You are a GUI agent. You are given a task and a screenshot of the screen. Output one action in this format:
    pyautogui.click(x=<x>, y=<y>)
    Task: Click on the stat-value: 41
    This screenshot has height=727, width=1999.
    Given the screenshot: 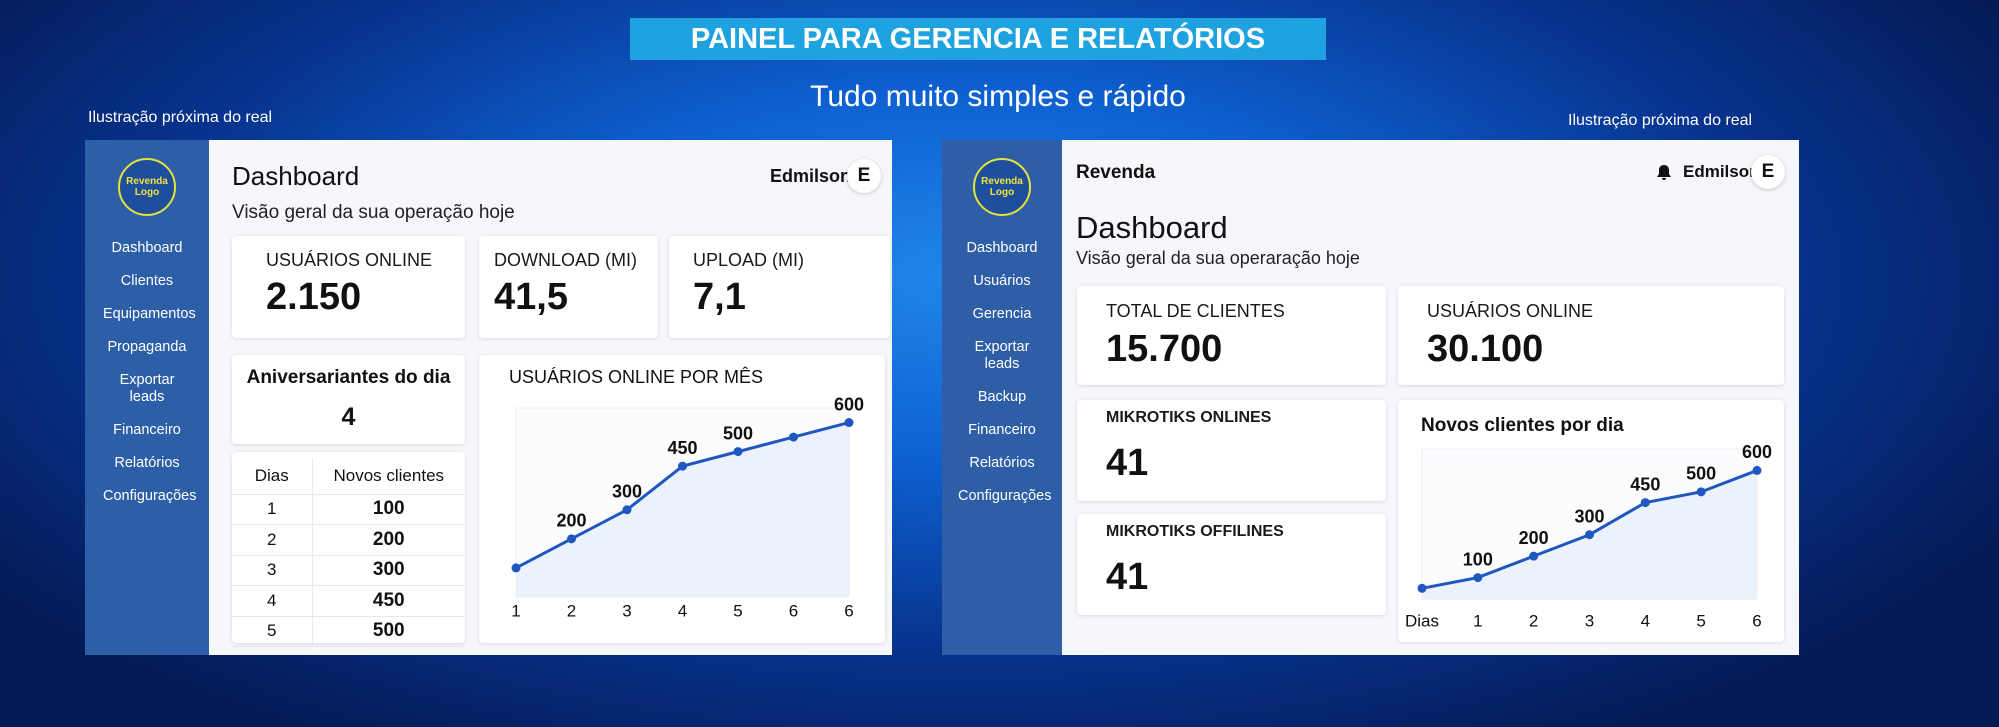 What is the action you would take?
    pyautogui.click(x=1127, y=577)
    